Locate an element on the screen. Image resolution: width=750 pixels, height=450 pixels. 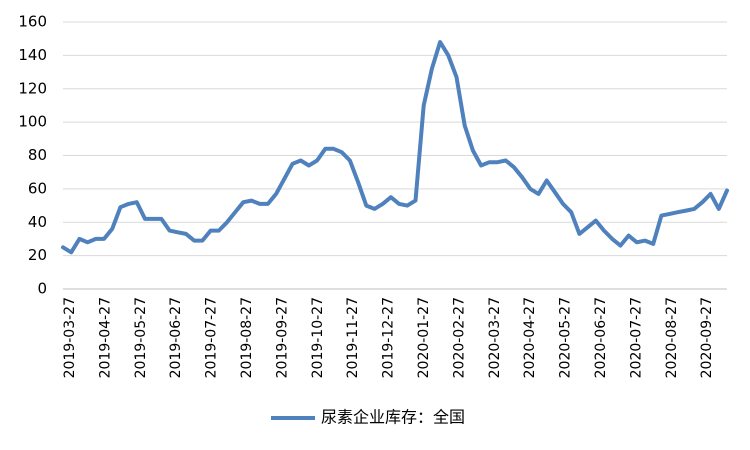
x-tick-label: 2020-05-27 is located at coordinates (566, 337).